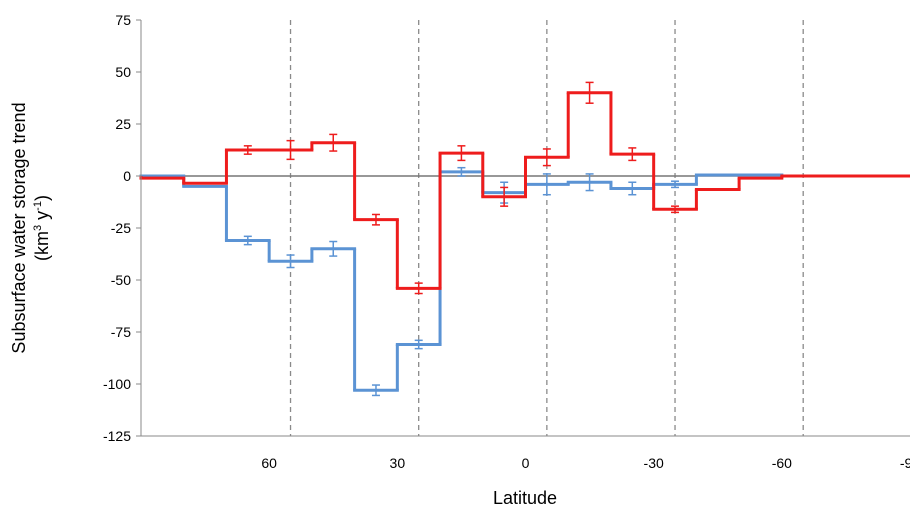  What do you see at coordinates (121, 332) in the screenshot?
I see `y-tick-label--75: -75` at bounding box center [121, 332].